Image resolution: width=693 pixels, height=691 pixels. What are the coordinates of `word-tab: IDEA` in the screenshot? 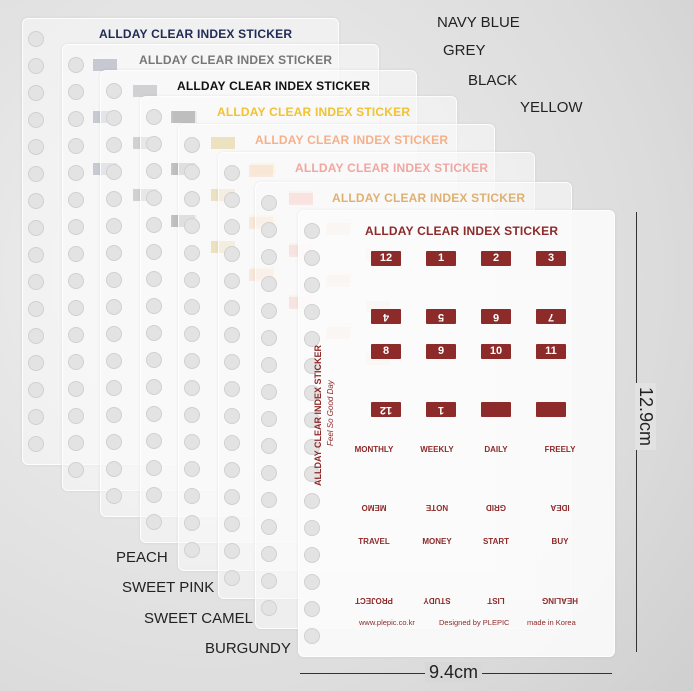 It's located at (560, 507).